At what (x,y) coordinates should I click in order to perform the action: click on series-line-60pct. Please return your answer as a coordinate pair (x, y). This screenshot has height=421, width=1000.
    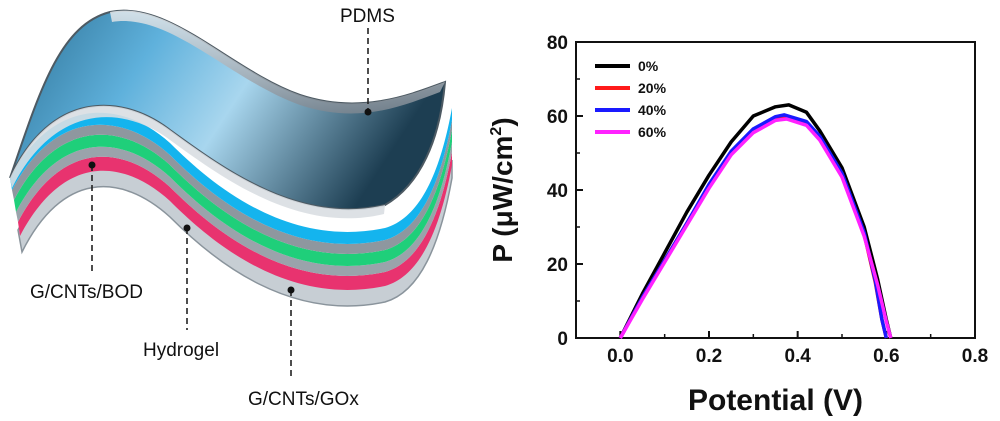
    Looking at the image, I should click on (755, 228).